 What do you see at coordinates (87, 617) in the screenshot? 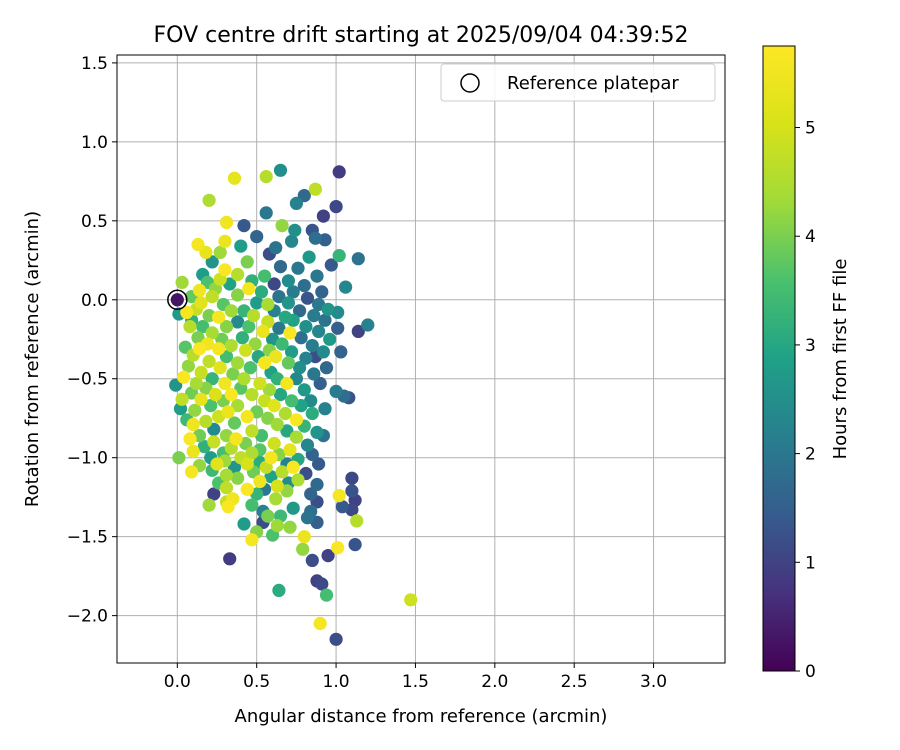
I see `y-tick-label: −2.0` at bounding box center [87, 617].